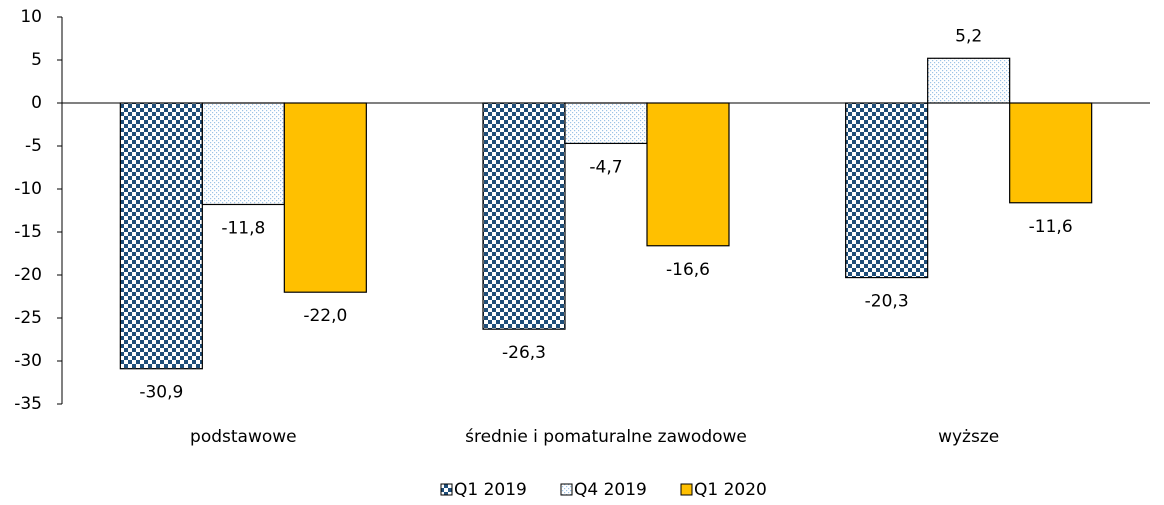 This screenshot has width=1164, height=505. Describe the element at coordinates (243, 437) in the screenshot. I see `x-tick-label: podstawowe` at that location.